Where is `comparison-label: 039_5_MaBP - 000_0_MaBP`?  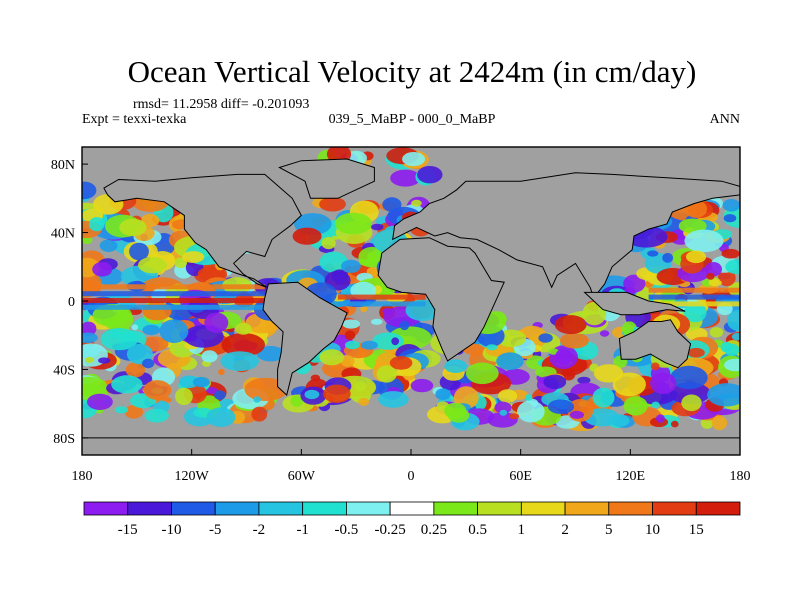
comparison-label: 039_5_MaBP - 000_0_MaBP is located at coordinates (412, 119).